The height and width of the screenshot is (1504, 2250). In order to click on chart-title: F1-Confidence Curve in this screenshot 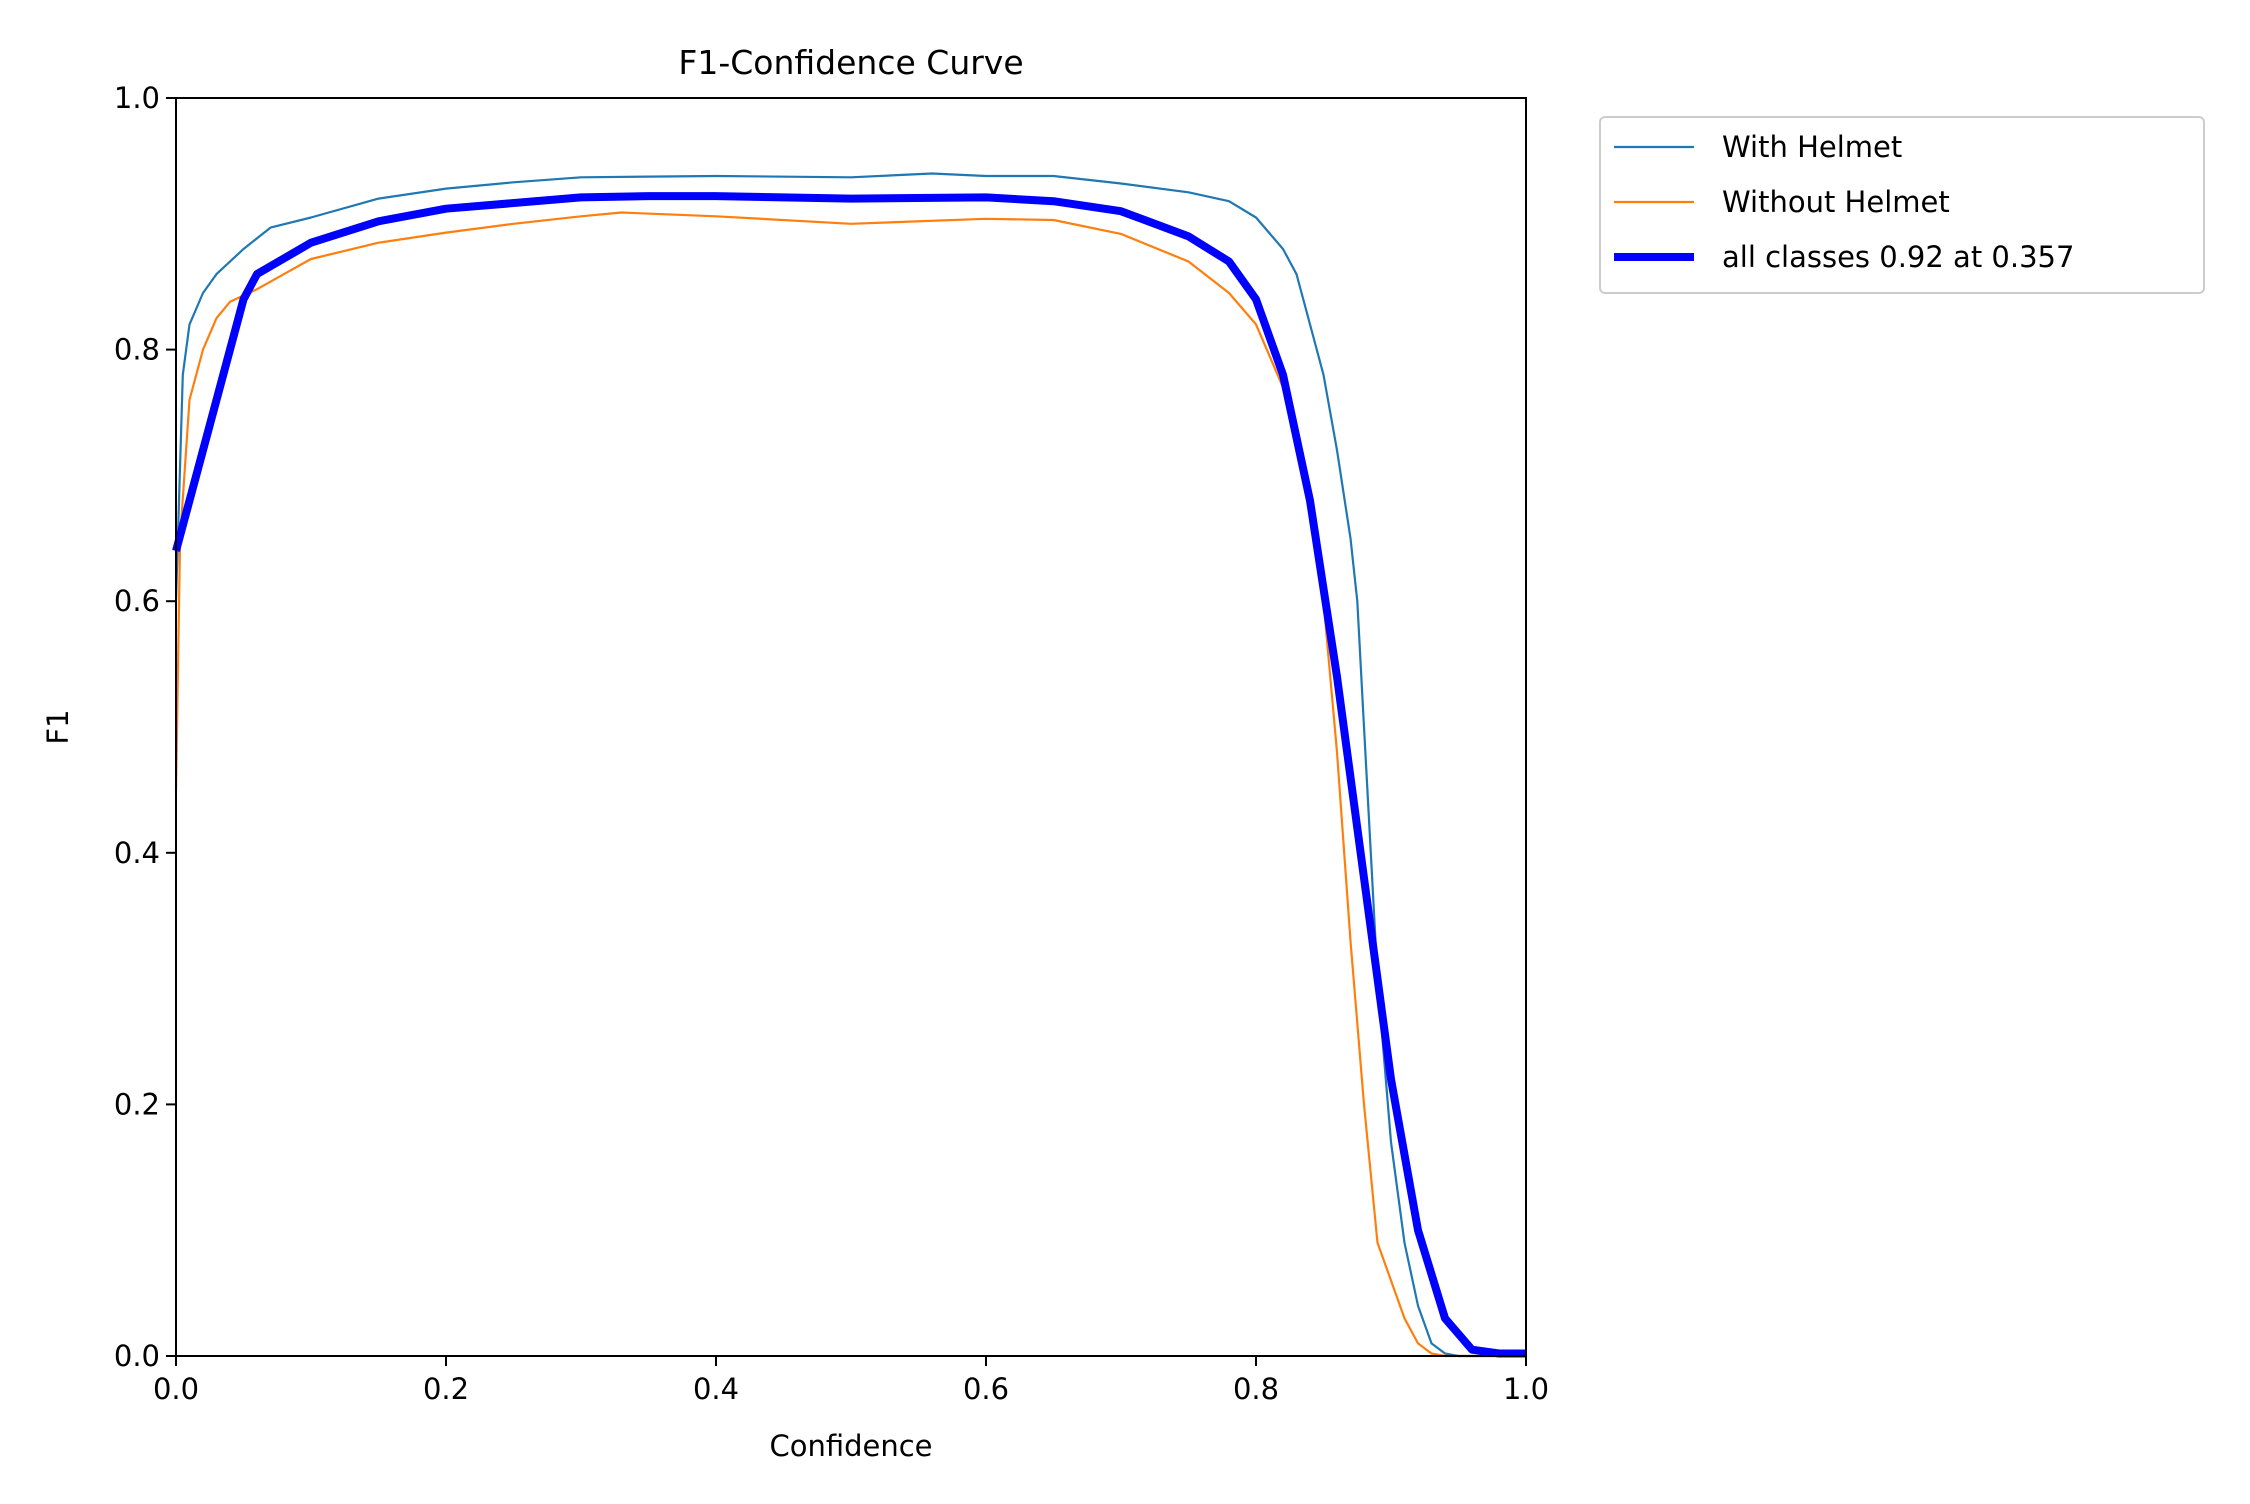, I will do `click(850, 62)`.